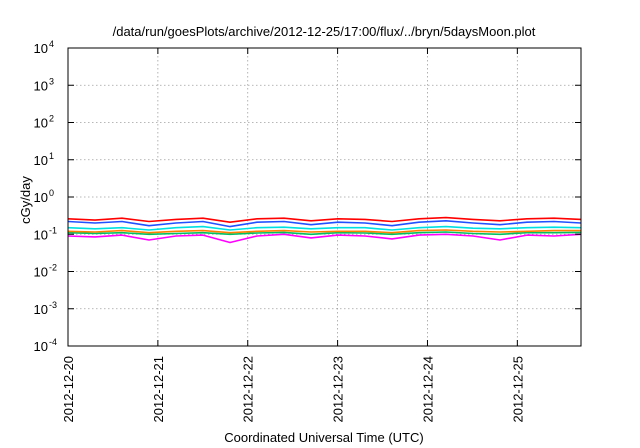 The image size is (640, 448). What do you see at coordinates (427, 389) in the screenshot?
I see `x-tick-label: 2012-12-24` at bounding box center [427, 389].